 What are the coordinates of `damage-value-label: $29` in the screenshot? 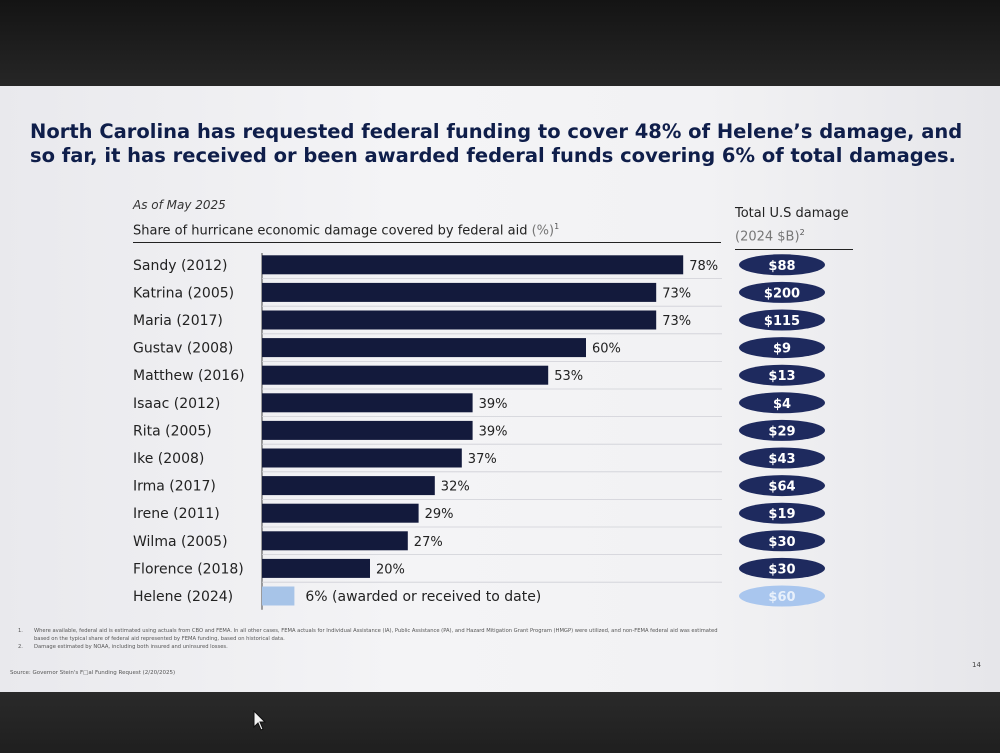 It's located at (781, 431).